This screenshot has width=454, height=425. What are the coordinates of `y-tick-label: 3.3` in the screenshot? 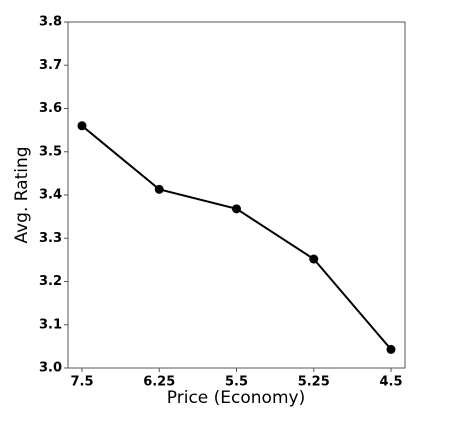 It's located at (50, 238).